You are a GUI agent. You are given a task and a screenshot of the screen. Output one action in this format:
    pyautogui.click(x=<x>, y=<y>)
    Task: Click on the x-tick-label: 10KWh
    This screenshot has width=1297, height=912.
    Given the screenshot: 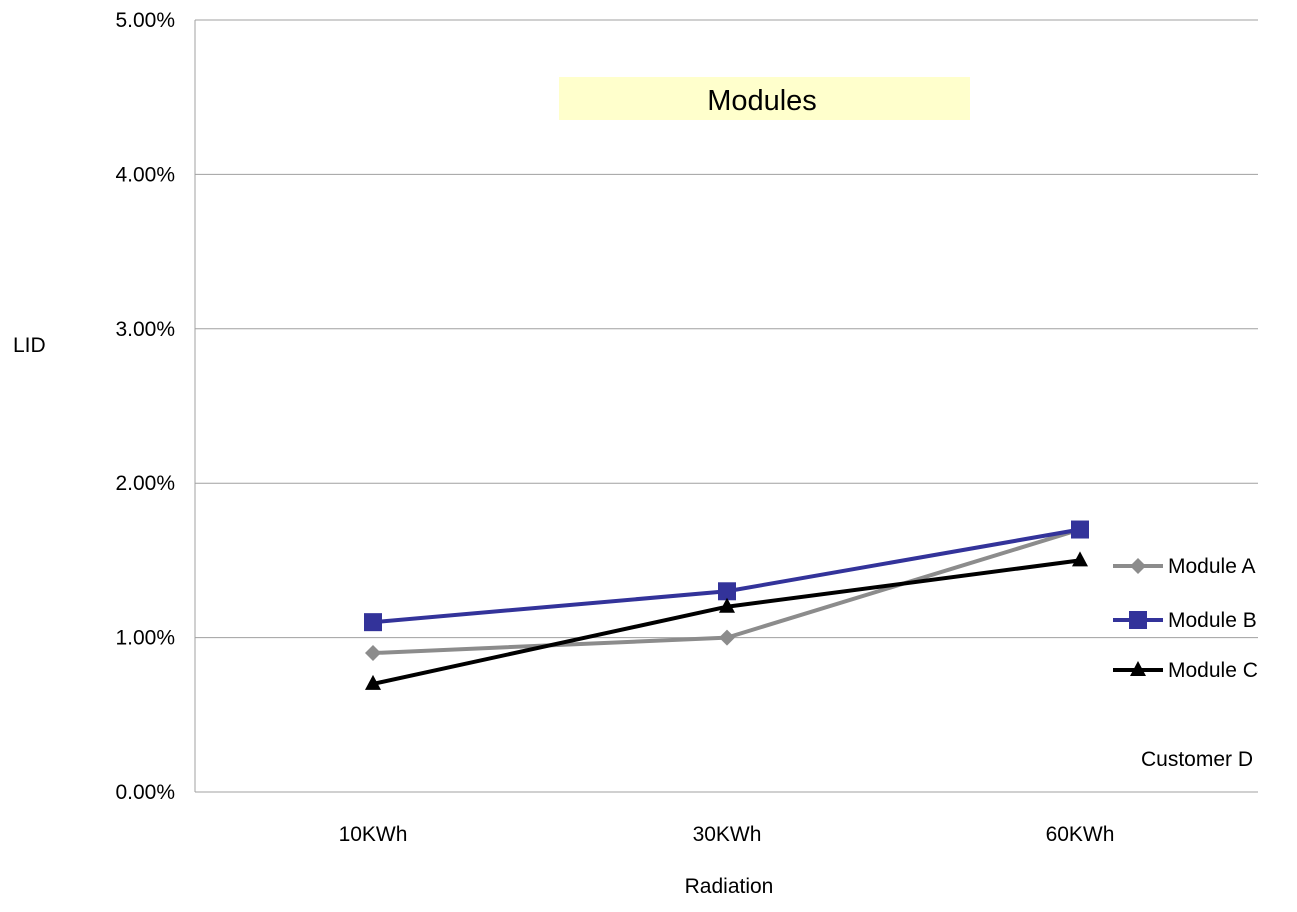 What is the action you would take?
    pyautogui.click(x=373, y=834)
    